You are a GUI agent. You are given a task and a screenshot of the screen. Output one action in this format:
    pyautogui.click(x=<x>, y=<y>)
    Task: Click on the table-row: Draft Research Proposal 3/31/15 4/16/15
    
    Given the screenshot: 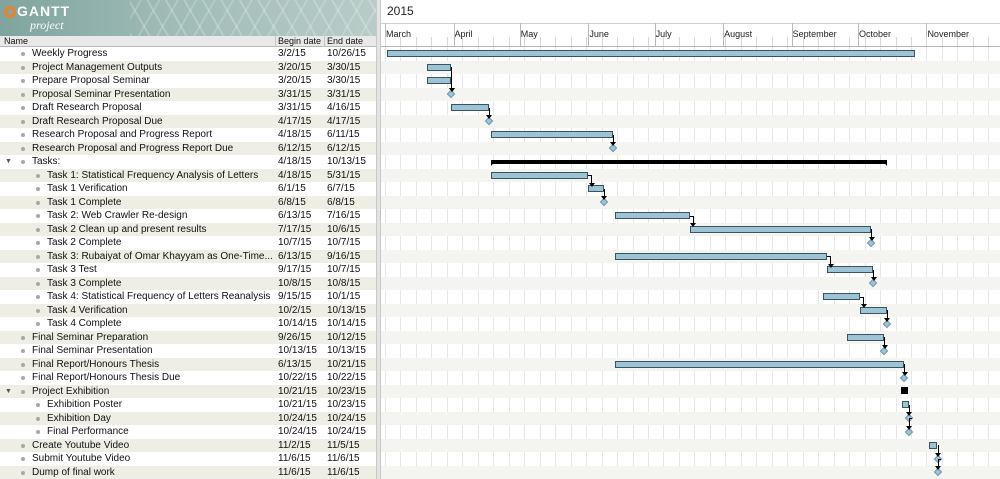 What is the action you would take?
    pyautogui.click(x=188, y=108)
    